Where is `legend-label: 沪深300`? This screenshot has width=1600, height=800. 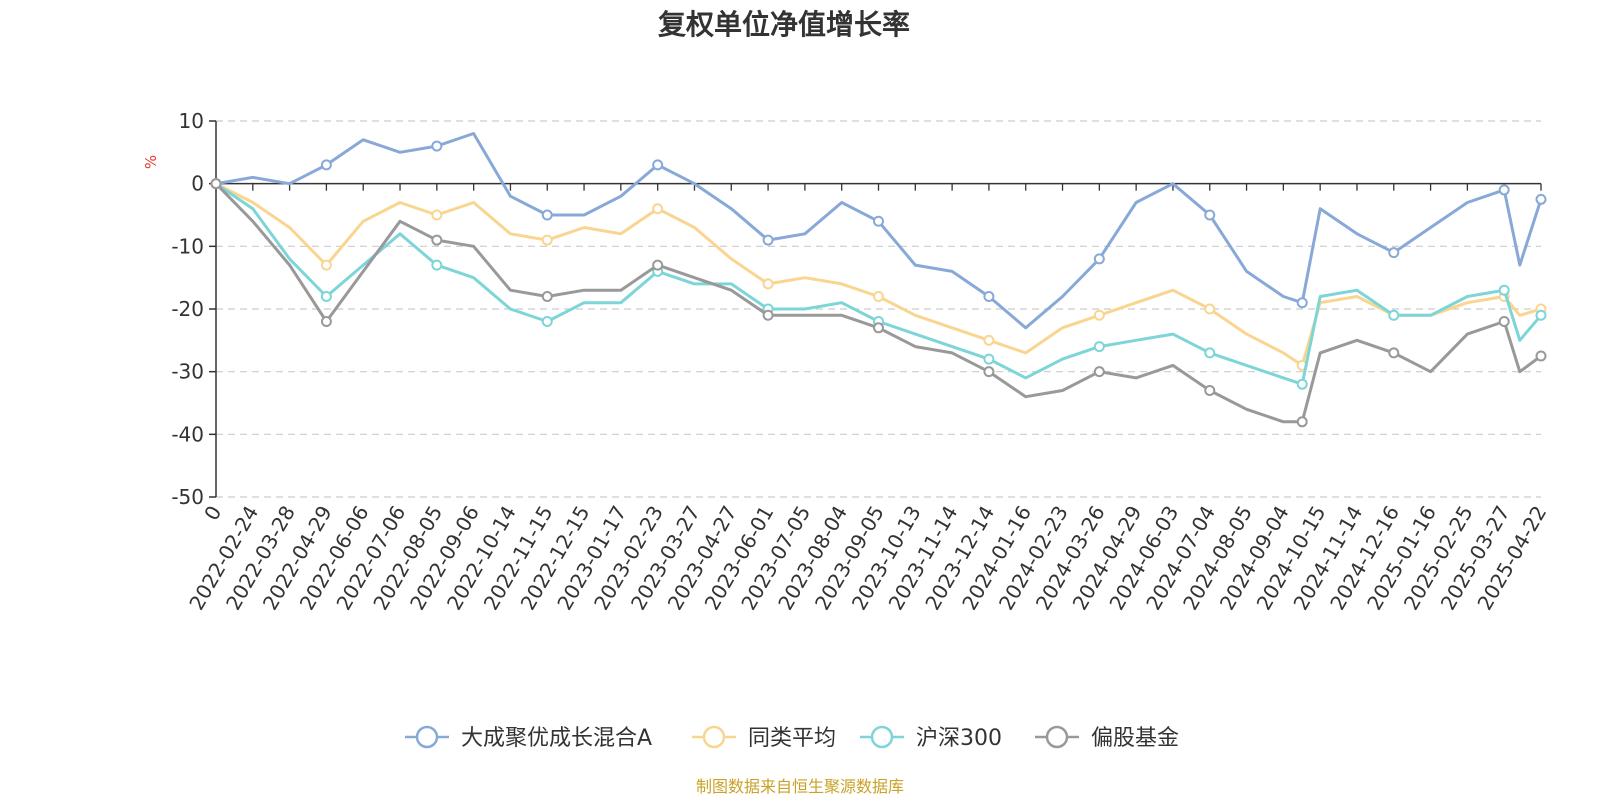
legend-label: 沪深300 is located at coordinates (959, 738).